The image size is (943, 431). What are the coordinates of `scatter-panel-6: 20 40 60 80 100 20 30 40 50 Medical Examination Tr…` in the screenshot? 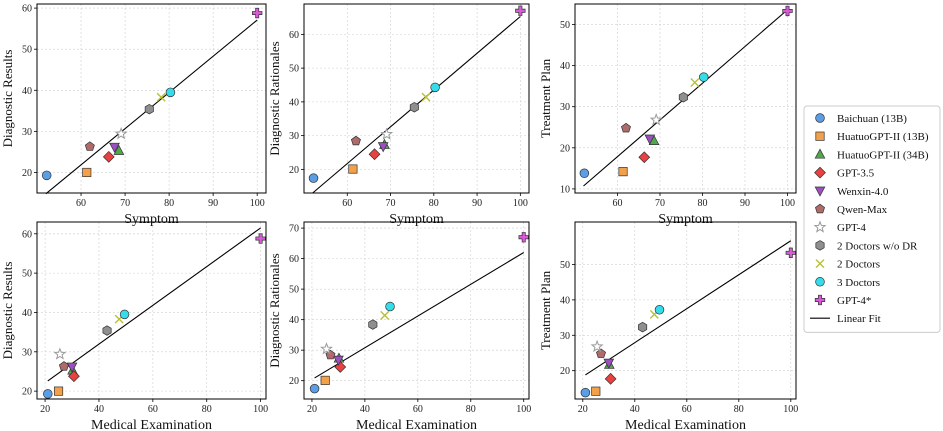 It's located at (668, 326).